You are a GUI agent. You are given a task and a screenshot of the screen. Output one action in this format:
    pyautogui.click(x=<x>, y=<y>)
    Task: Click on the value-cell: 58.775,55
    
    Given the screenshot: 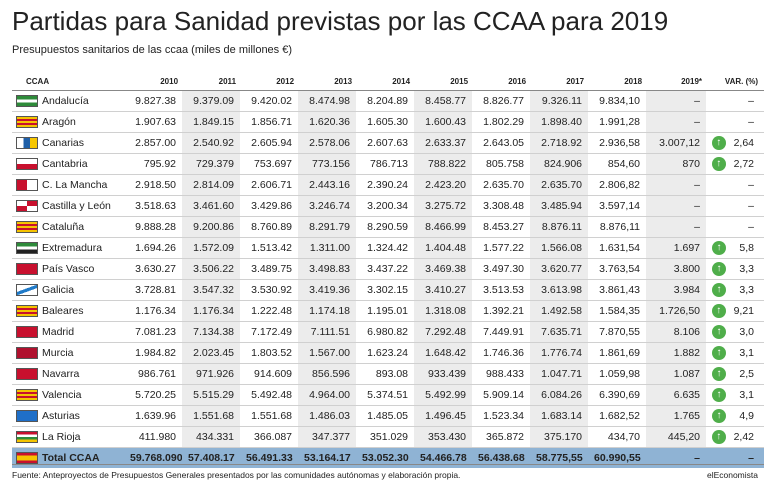 What is the action you would take?
    pyautogui.click(x=559, y=457)
    